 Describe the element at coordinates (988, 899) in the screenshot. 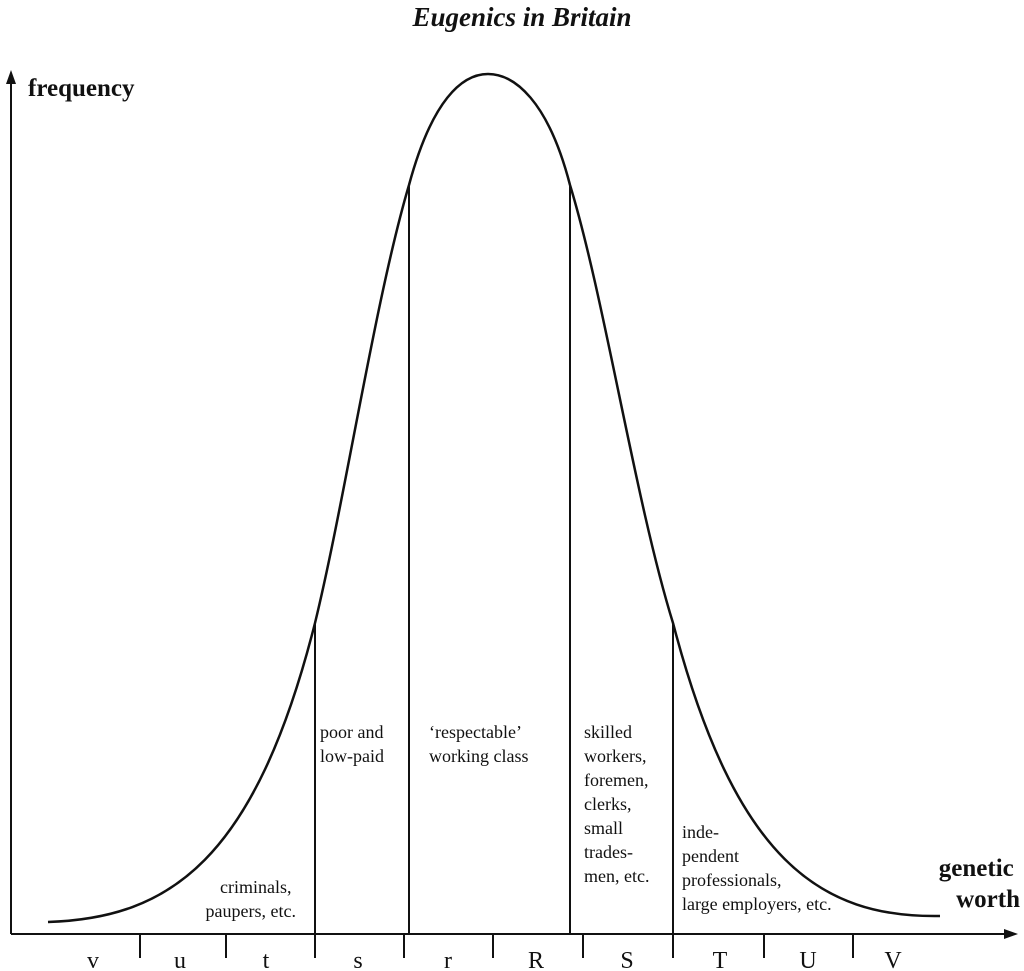

I see `x-axis-label-line-2: worth` at that location.